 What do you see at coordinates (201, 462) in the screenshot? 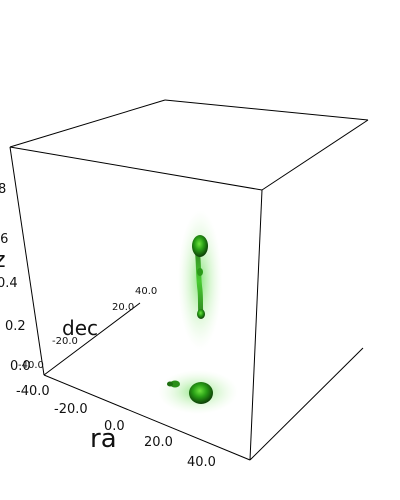
I see `ra-tick: 40.0` at bounding box center [201, 462].